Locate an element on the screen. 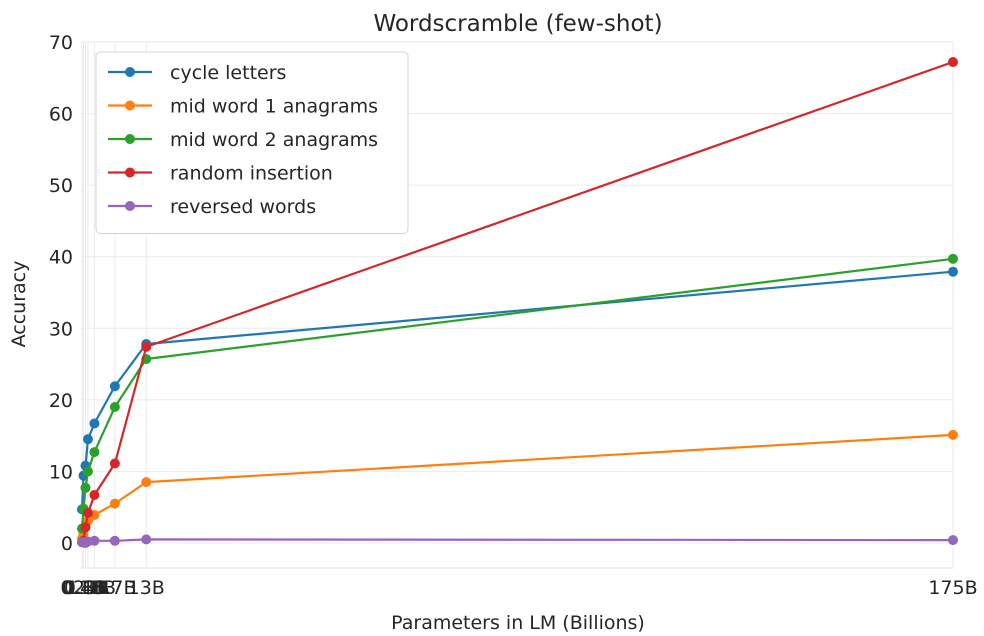 This screenshot has width=984, height=636. y-tick-label: 30 is located at coordinates (61, 329).